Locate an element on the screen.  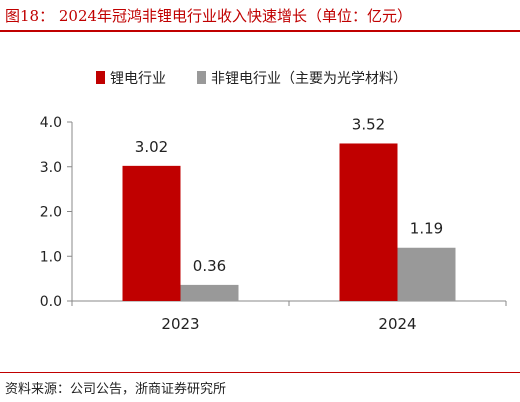
legend-label: 非锂电行业（主要为光学材料） is located at coordinates (309, 79).